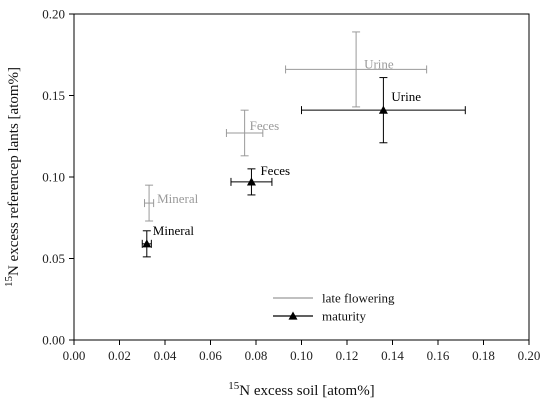  What do you see at coordinates (234, 386) in the screenshot?
I see `x-axis-title-sup: 15` at bounding box center [234, 386].